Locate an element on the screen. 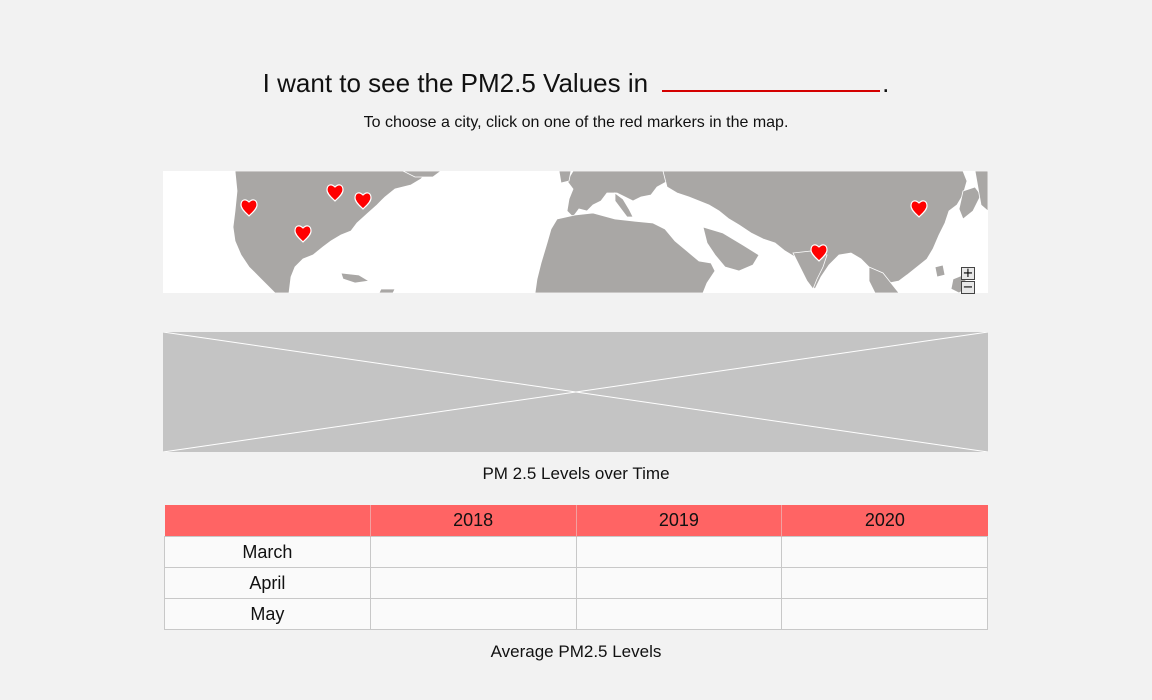 This screenshot has width=1152, height=700. chart-image-placeholder is located at coordinates (575, 392).